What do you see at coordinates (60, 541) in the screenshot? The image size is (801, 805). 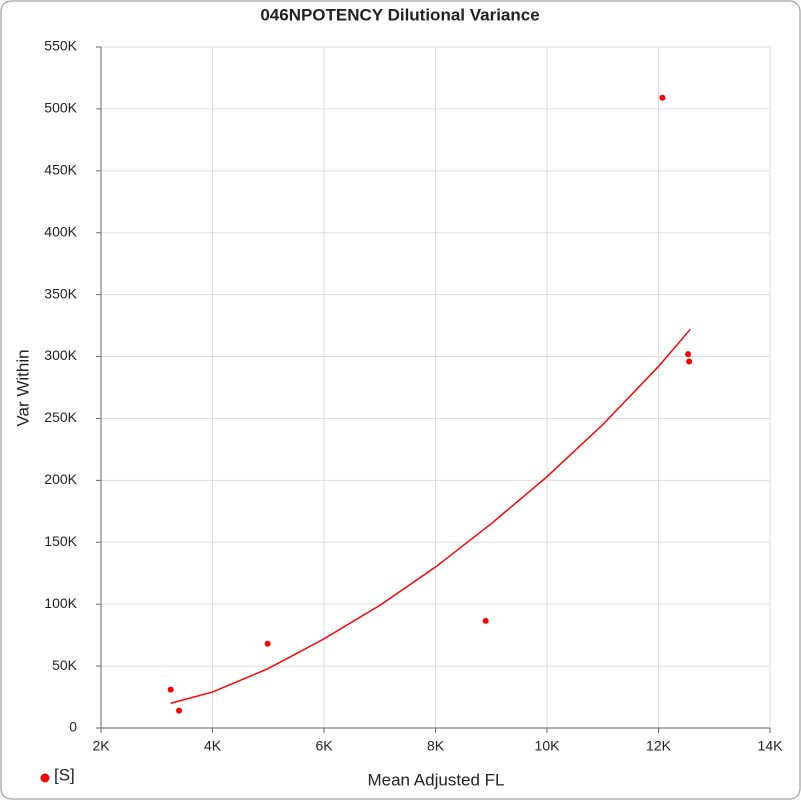 I see `y-tick-label: 150K` at bounding box center [60, 541].